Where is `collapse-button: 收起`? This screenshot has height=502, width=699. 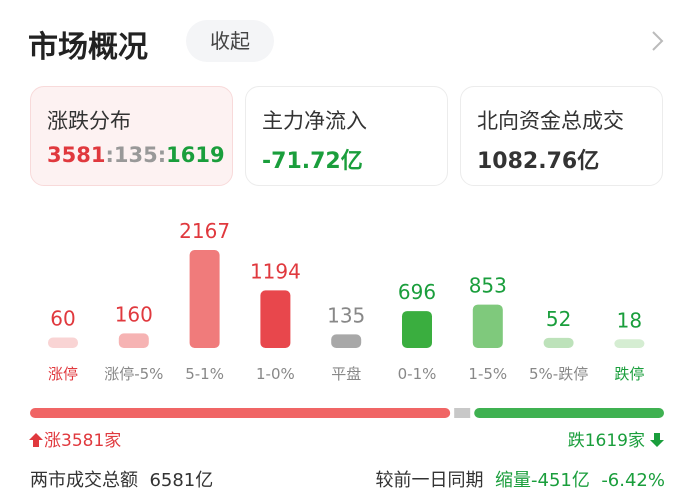
collapse-button: 收起 is located at coordinates (230, 41).